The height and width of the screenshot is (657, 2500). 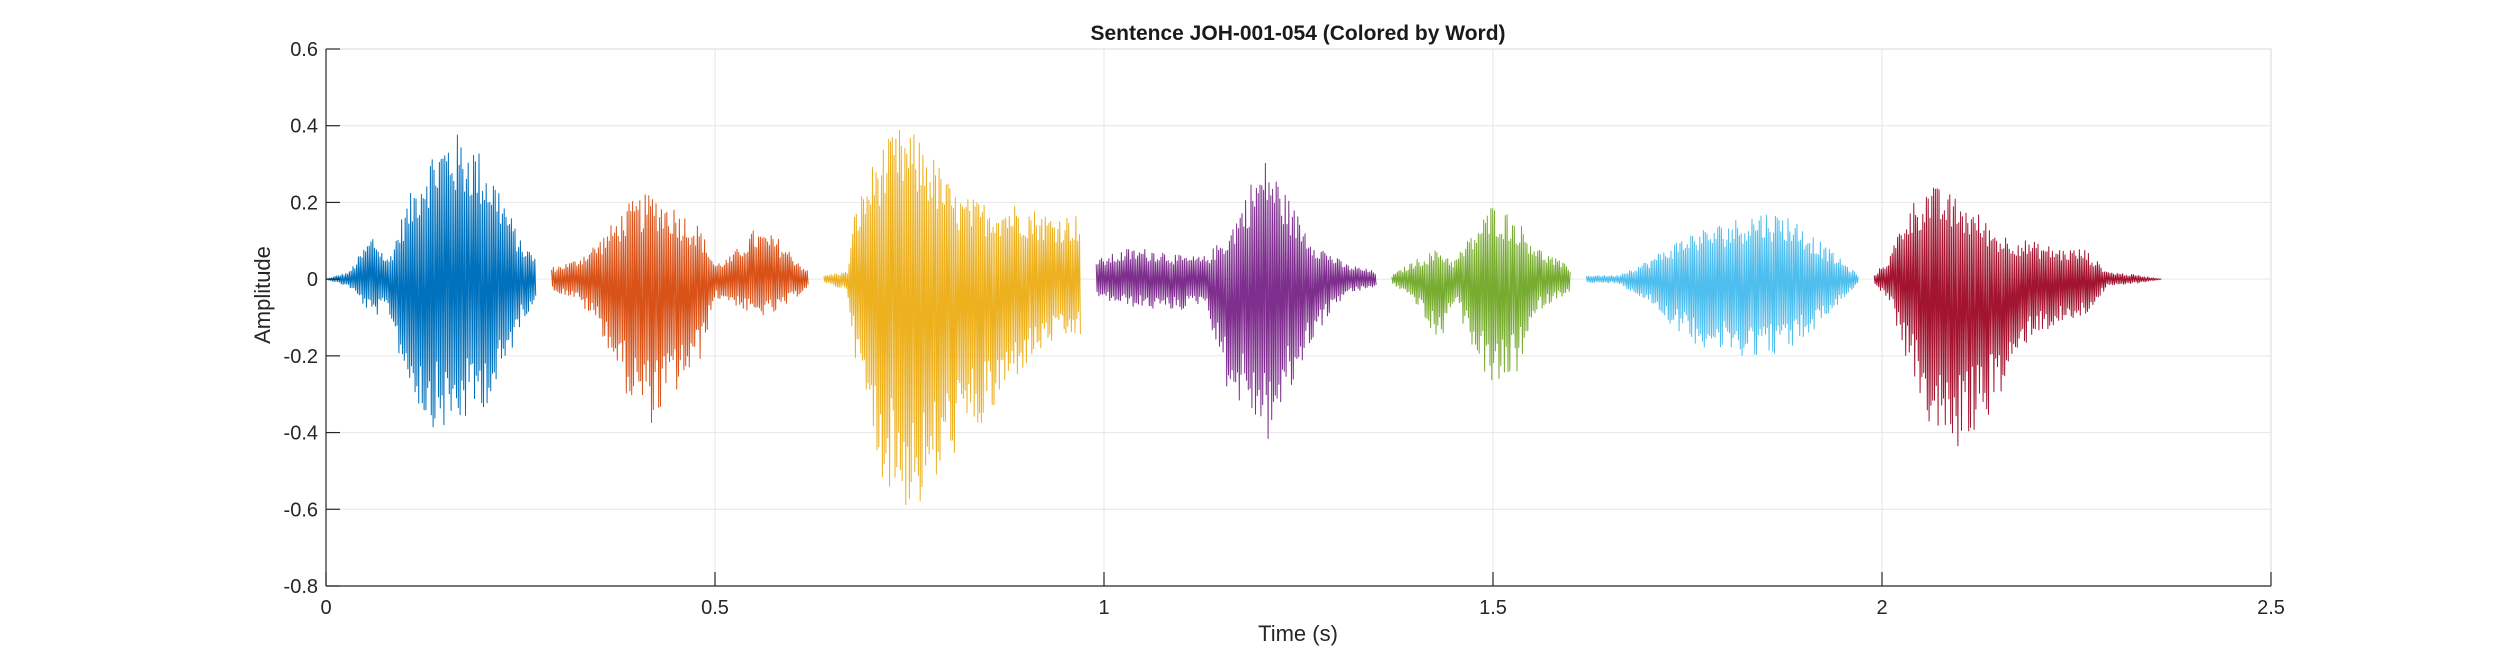 What do you see at coordinates (1103, 608) in the screenshot?
I see `x-tick-label: 1` at bounding box center [1103, 608].